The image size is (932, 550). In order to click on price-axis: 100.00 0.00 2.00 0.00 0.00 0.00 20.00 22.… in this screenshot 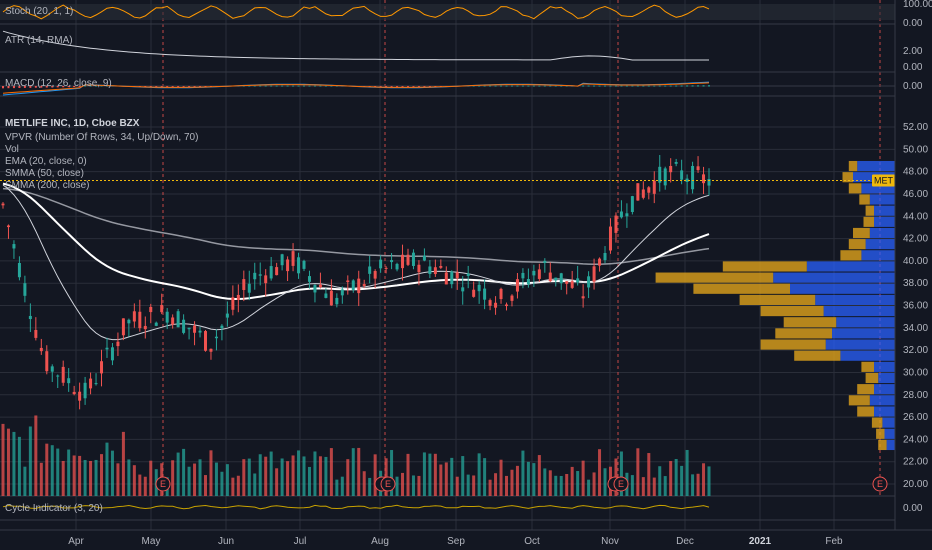, I will do `click(913, 265)`.